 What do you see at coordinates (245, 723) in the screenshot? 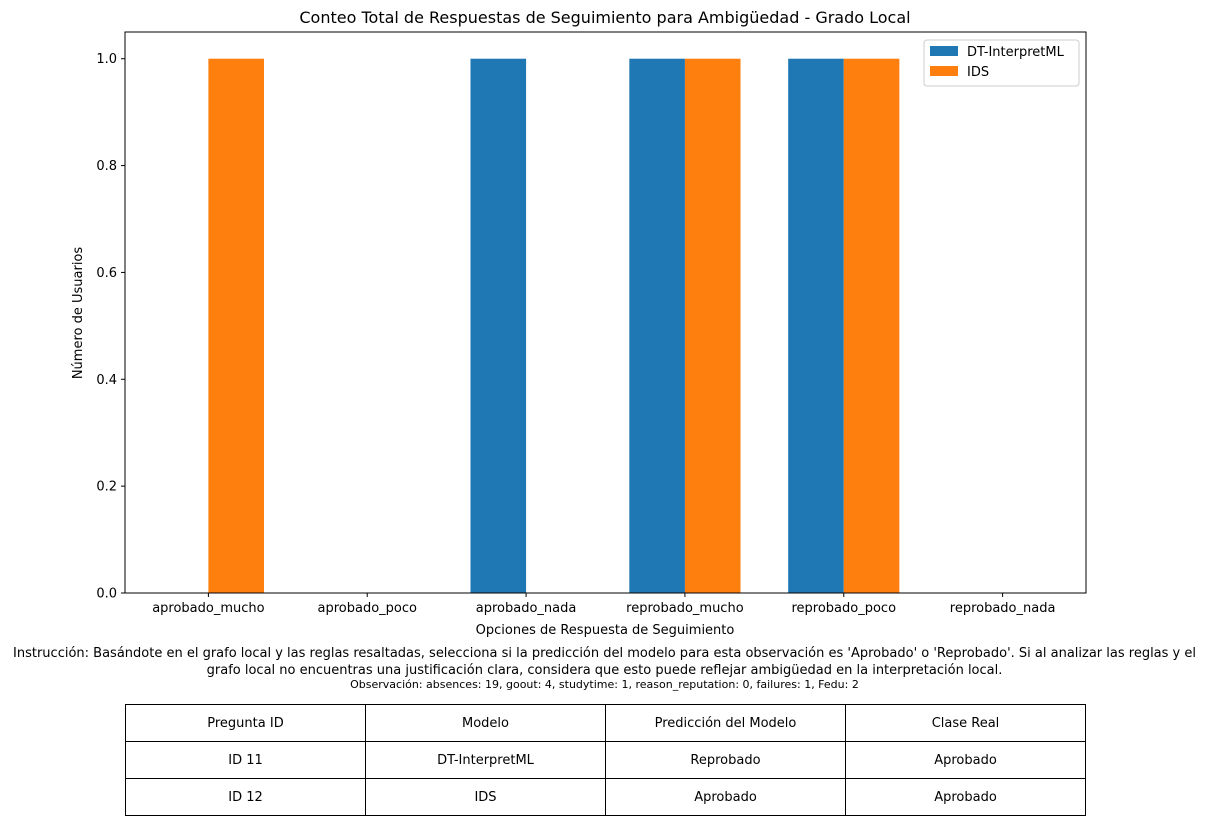
I see `header-cell: Pregunta ID` at bounding box center [245, 723].